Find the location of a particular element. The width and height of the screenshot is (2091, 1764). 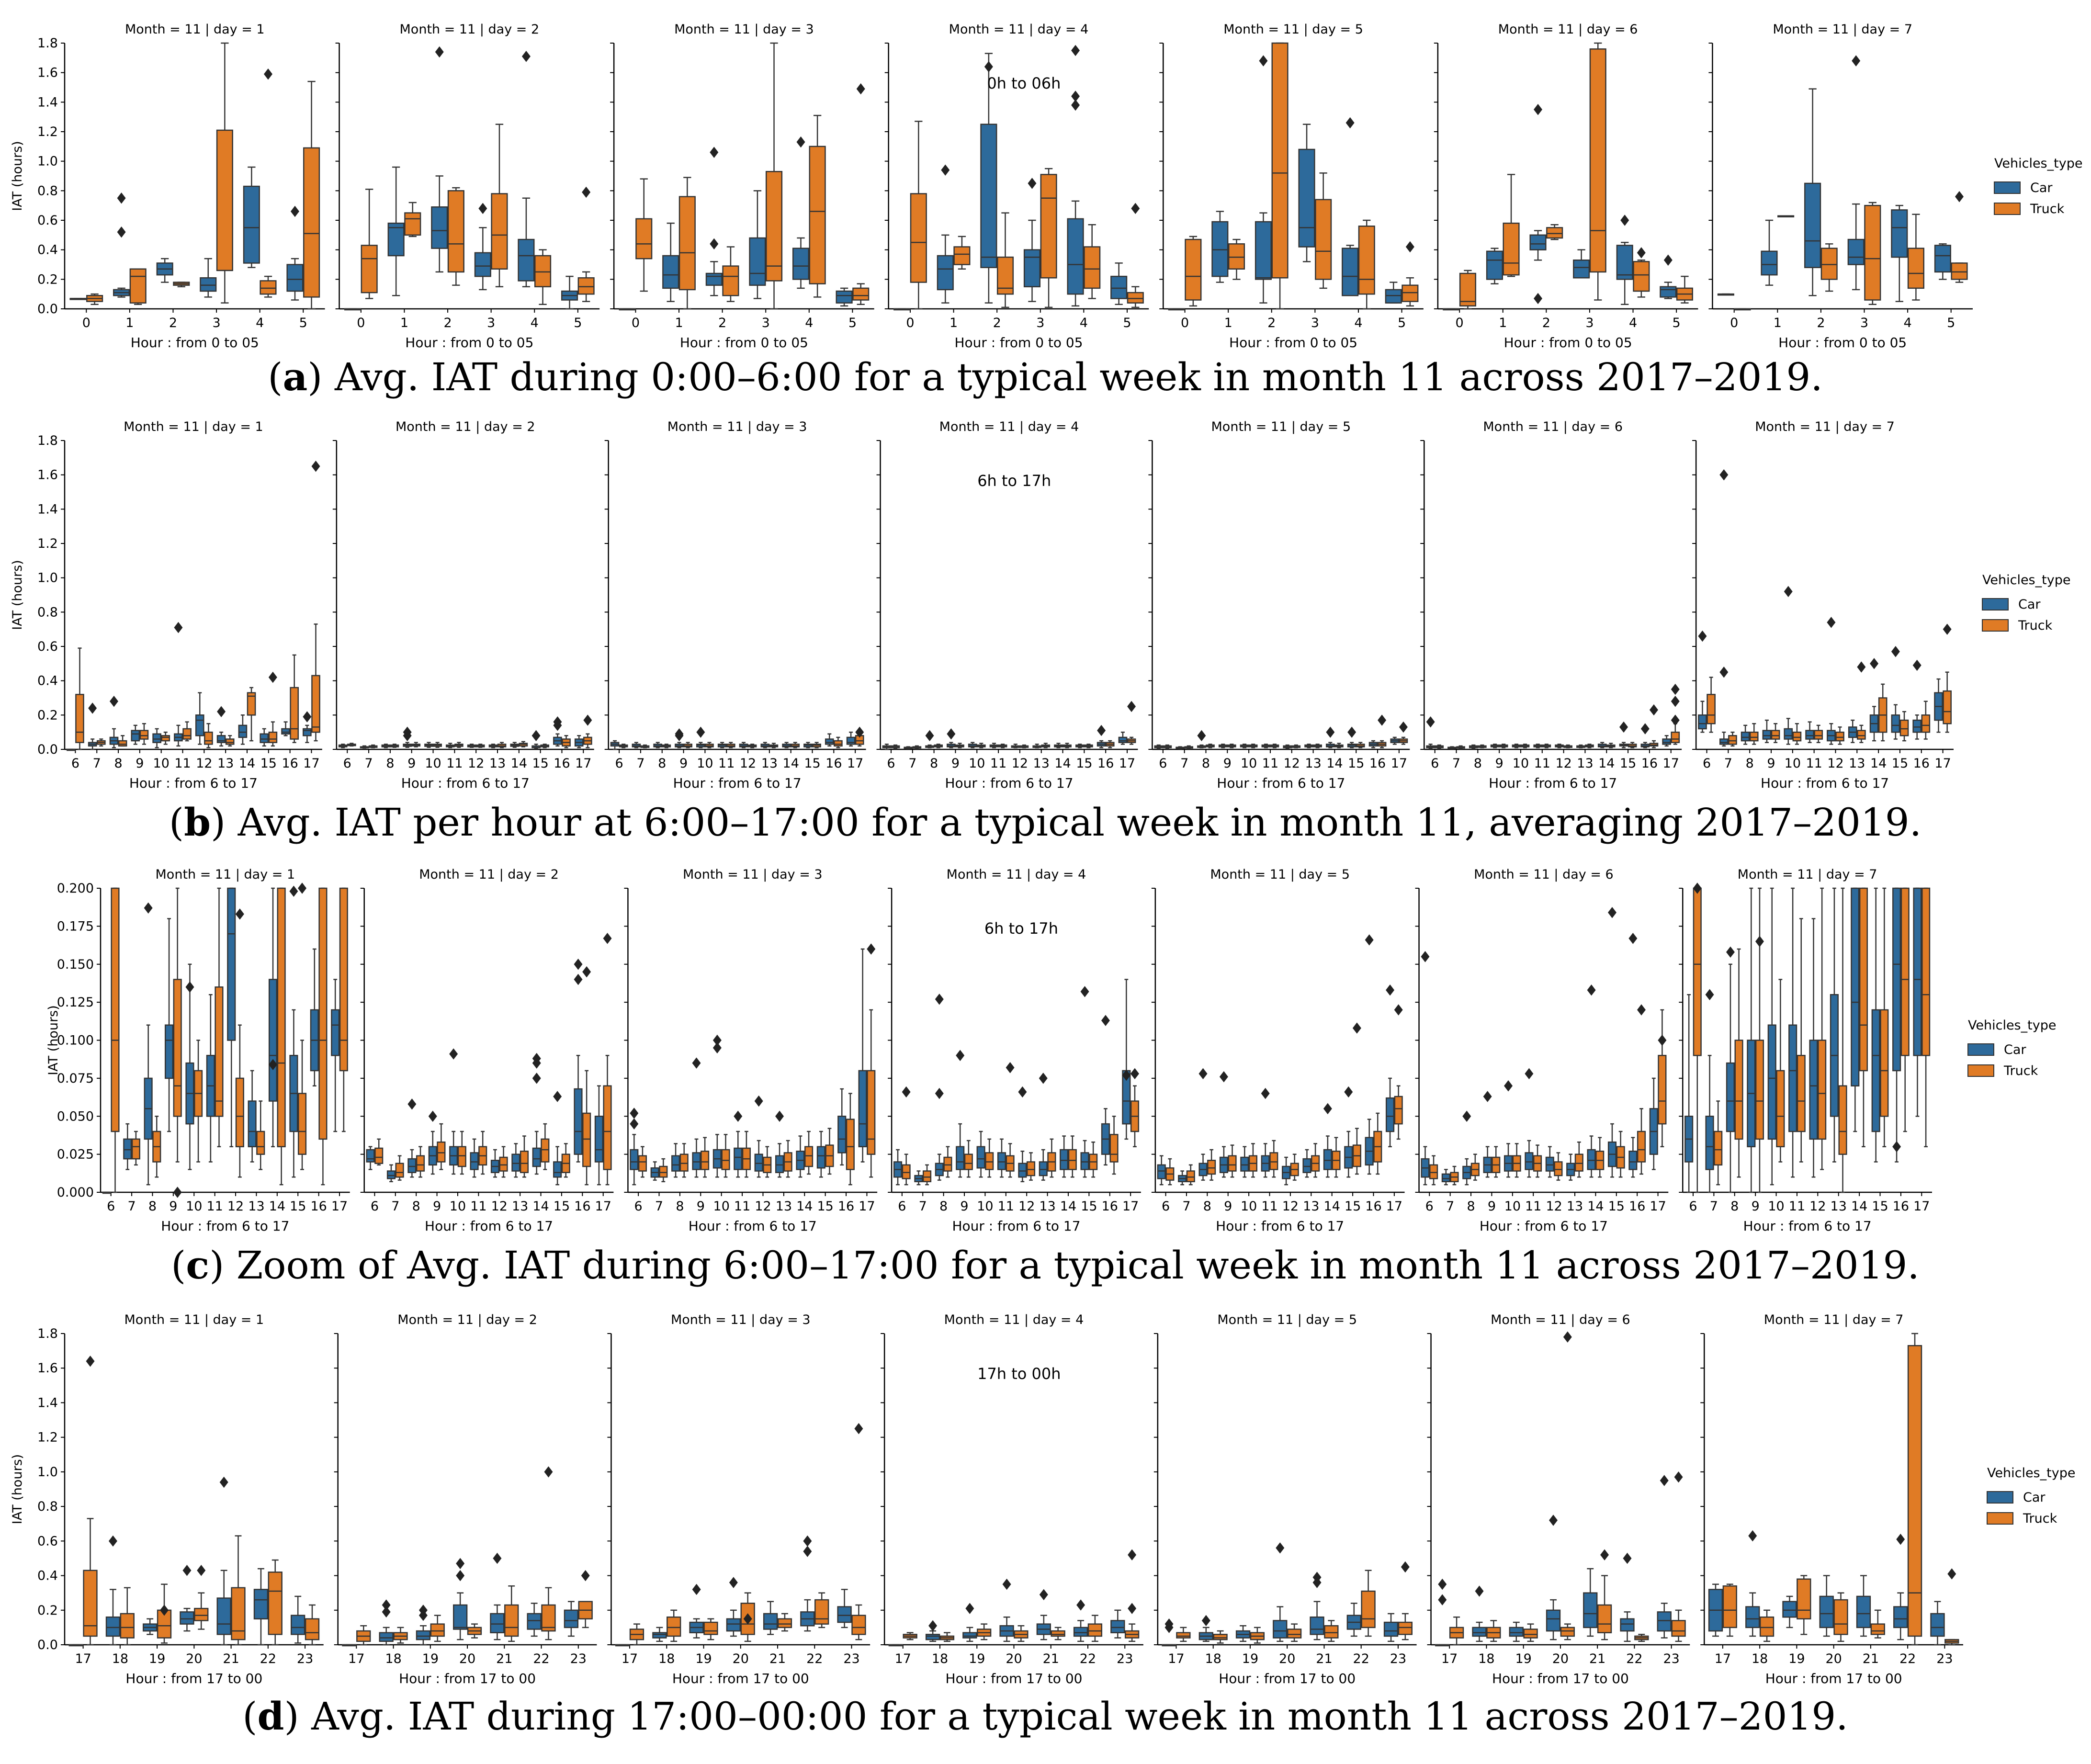

caption-letter: a is located at coordinates (295, 376).